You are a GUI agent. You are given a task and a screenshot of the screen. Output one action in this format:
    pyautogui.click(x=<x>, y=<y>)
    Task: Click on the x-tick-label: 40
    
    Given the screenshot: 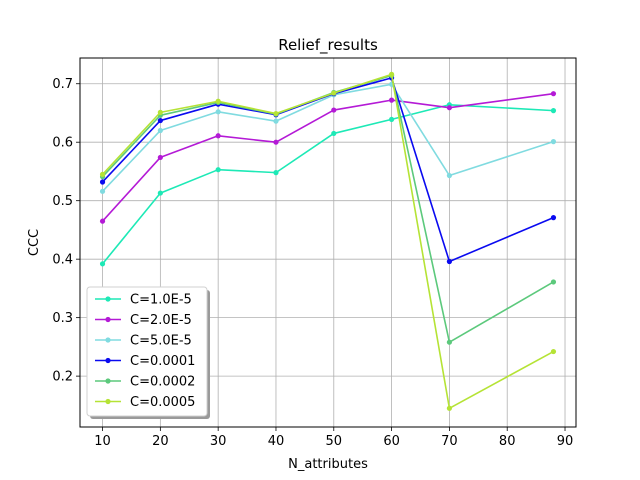 What is the action you would take?
    pyautogui.click(x=276, y=441)
    